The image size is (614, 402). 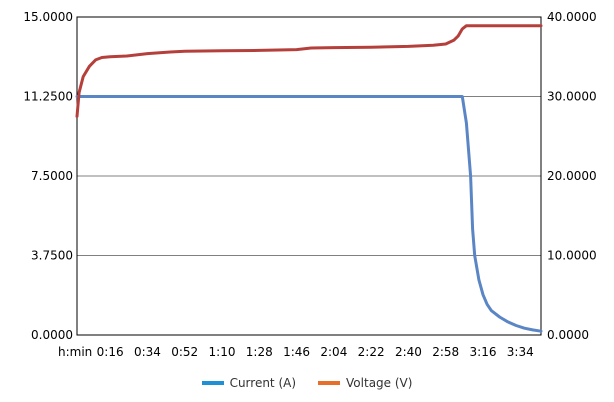 I want to click on legend: Current (A) Voltage (V), so click(x=307, y=383).